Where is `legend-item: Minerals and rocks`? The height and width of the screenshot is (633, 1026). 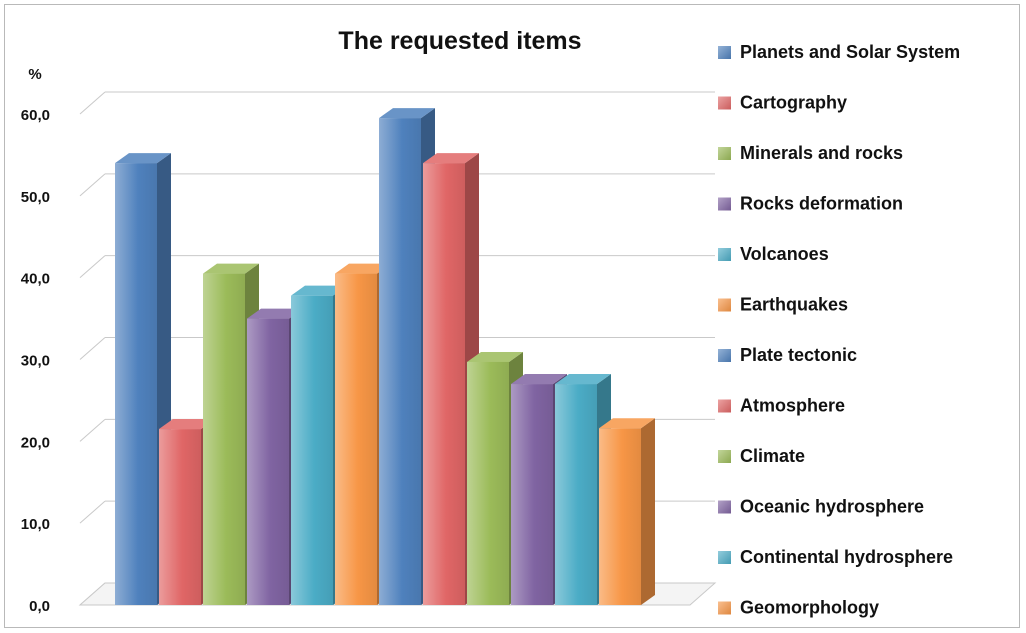 legend-item: Minerals and rocks is located at coordinates (810, 153).